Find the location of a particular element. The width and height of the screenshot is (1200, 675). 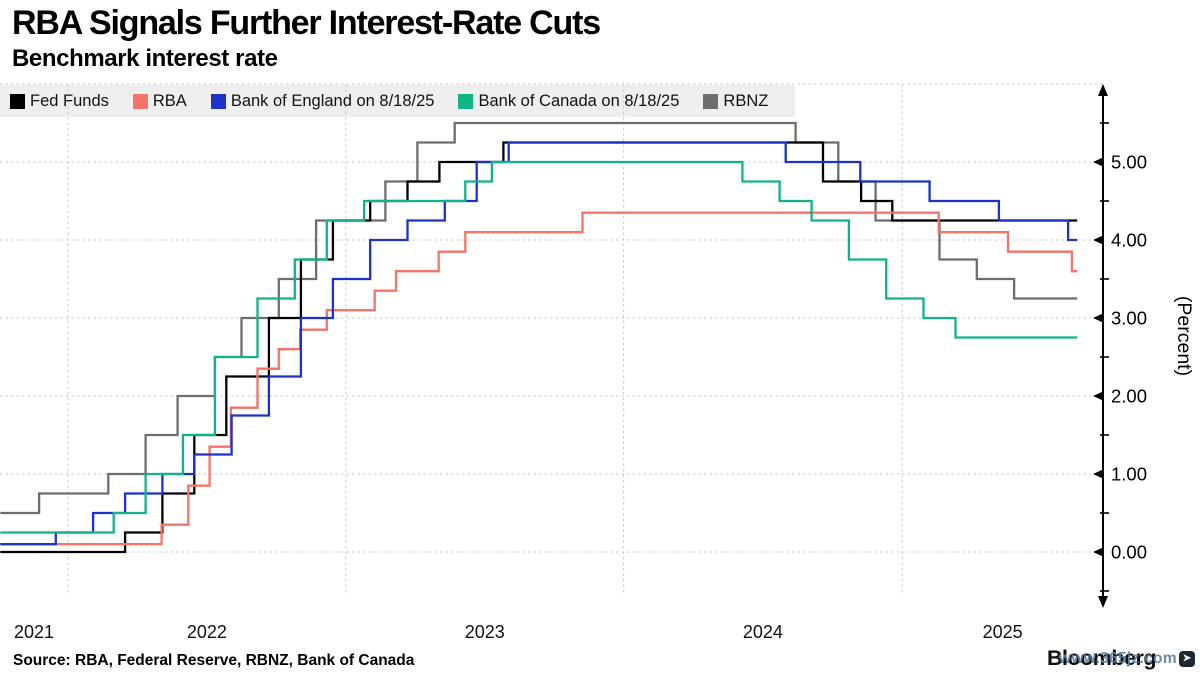

x-tick-label-2025: 2025 is located at coordinates (1003, 632).